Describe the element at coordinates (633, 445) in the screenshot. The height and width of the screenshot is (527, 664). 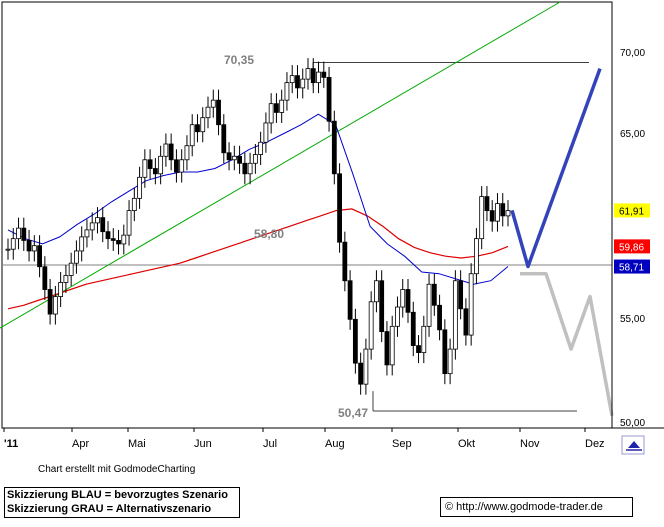
I see `chart-settings-icon` at that location.